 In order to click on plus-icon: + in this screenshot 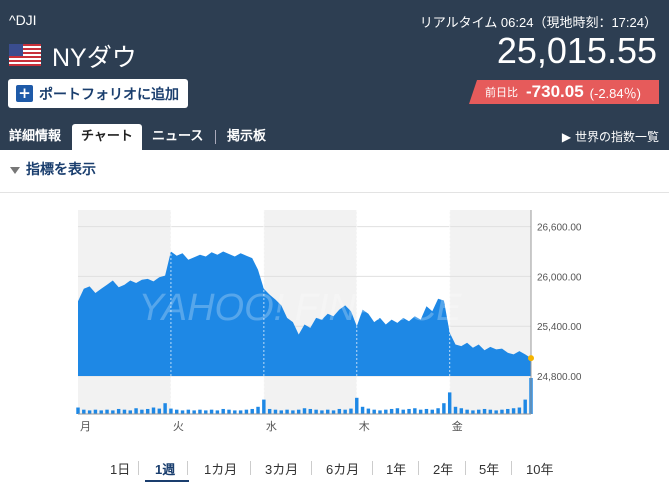, I will do `click(24, 93)`.